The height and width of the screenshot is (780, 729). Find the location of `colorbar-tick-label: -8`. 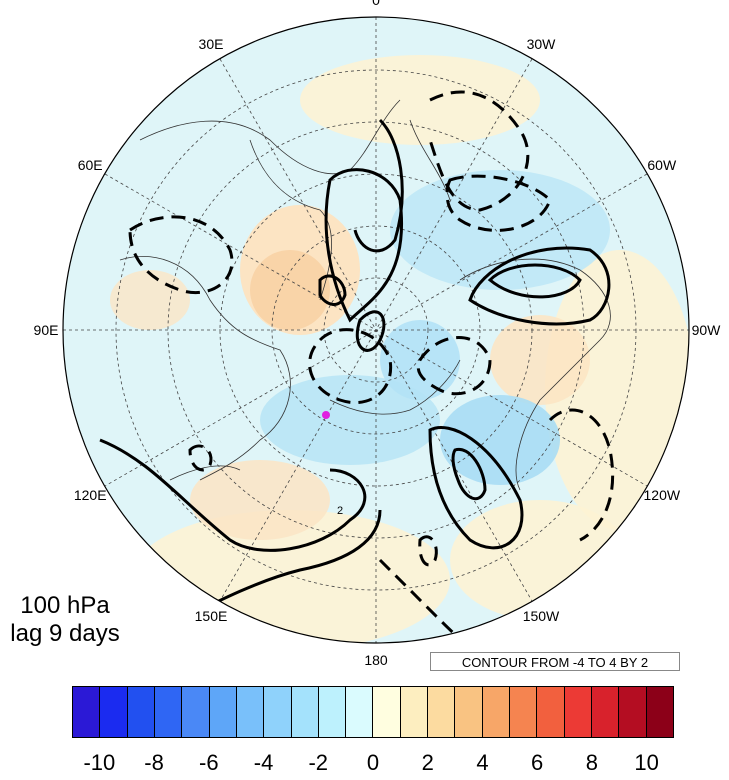

colorbar-tick-label: -8 is located at coordinates (154, 762).